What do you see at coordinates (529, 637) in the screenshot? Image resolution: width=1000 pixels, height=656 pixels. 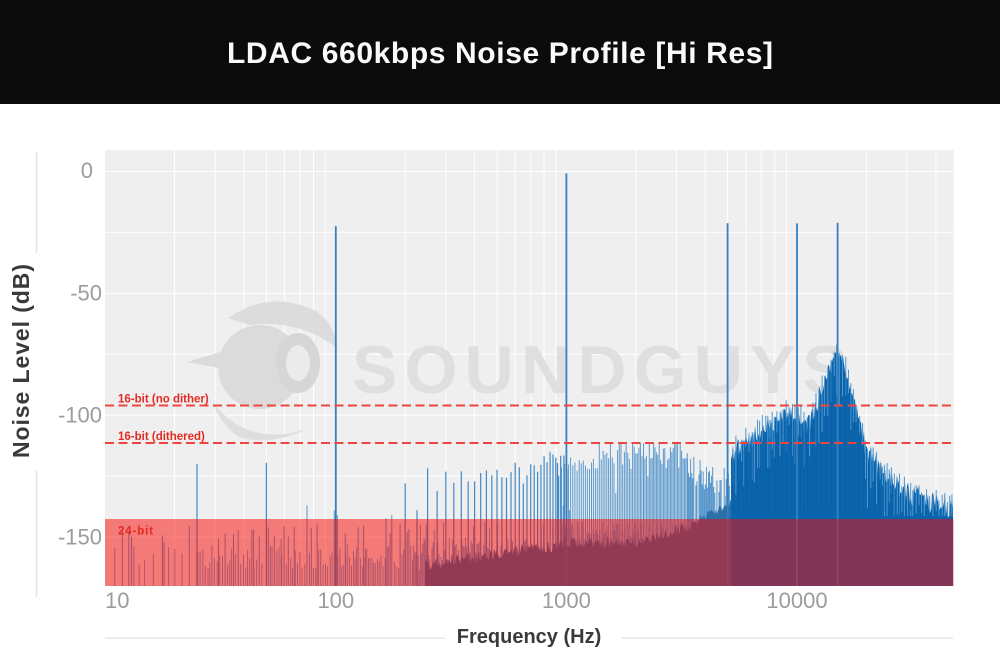 I see `svg-text: Frequency (Hz)` at bounding box center [529, 637].